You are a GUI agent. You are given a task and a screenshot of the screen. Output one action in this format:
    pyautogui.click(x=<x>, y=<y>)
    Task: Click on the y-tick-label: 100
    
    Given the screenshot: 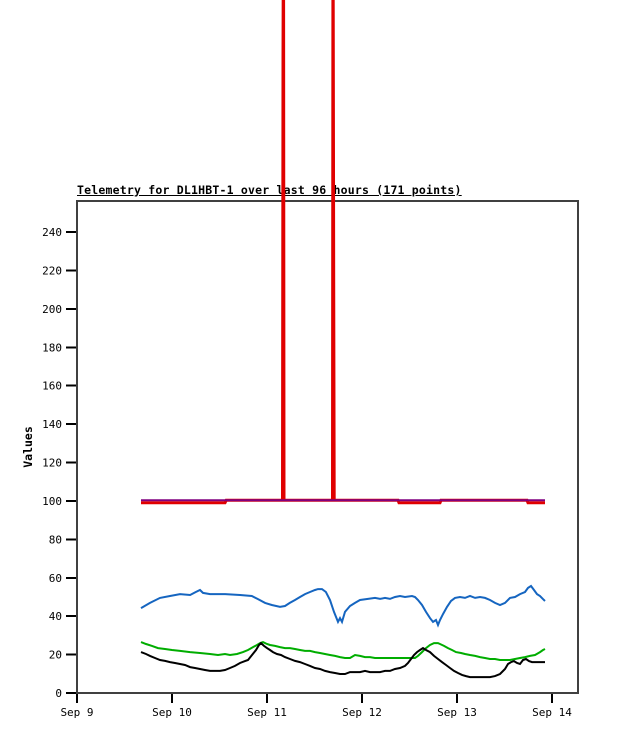 What is the action you would take?
    pyautogui.click(x=52, y=501)
    